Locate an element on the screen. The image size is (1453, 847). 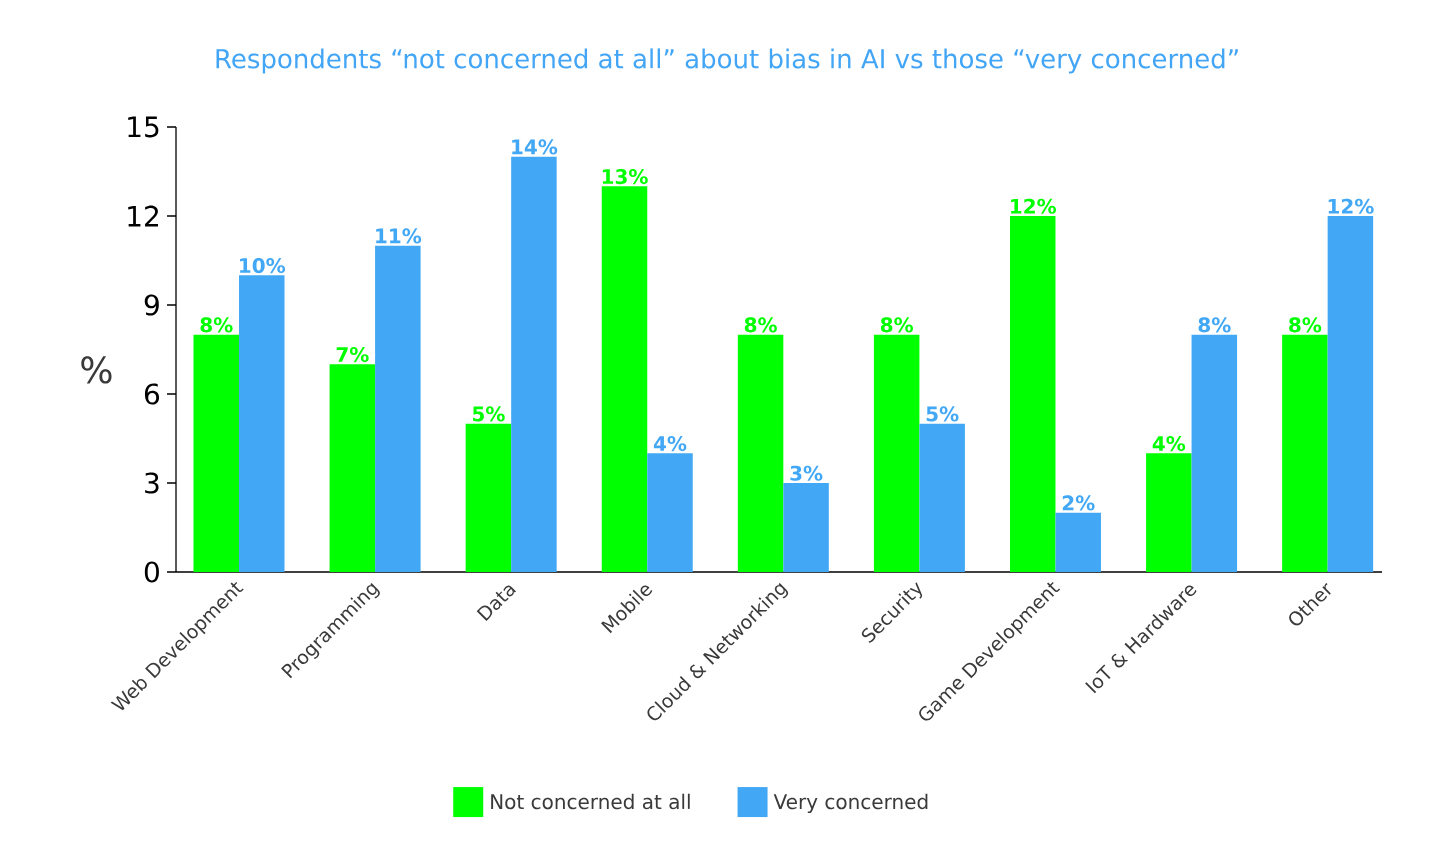
y-axis-title: % is located at coordinates (96, 370).